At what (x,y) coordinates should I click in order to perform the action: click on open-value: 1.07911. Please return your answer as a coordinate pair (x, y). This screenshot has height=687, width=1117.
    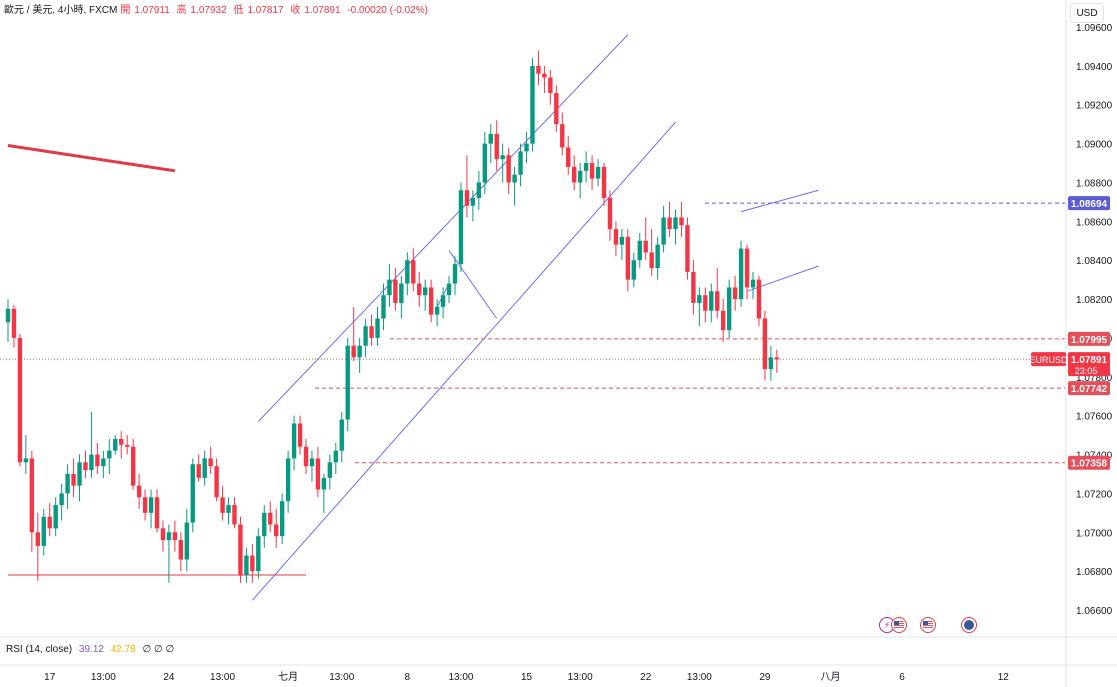
    Looking at the image, I should click on (152, 10).